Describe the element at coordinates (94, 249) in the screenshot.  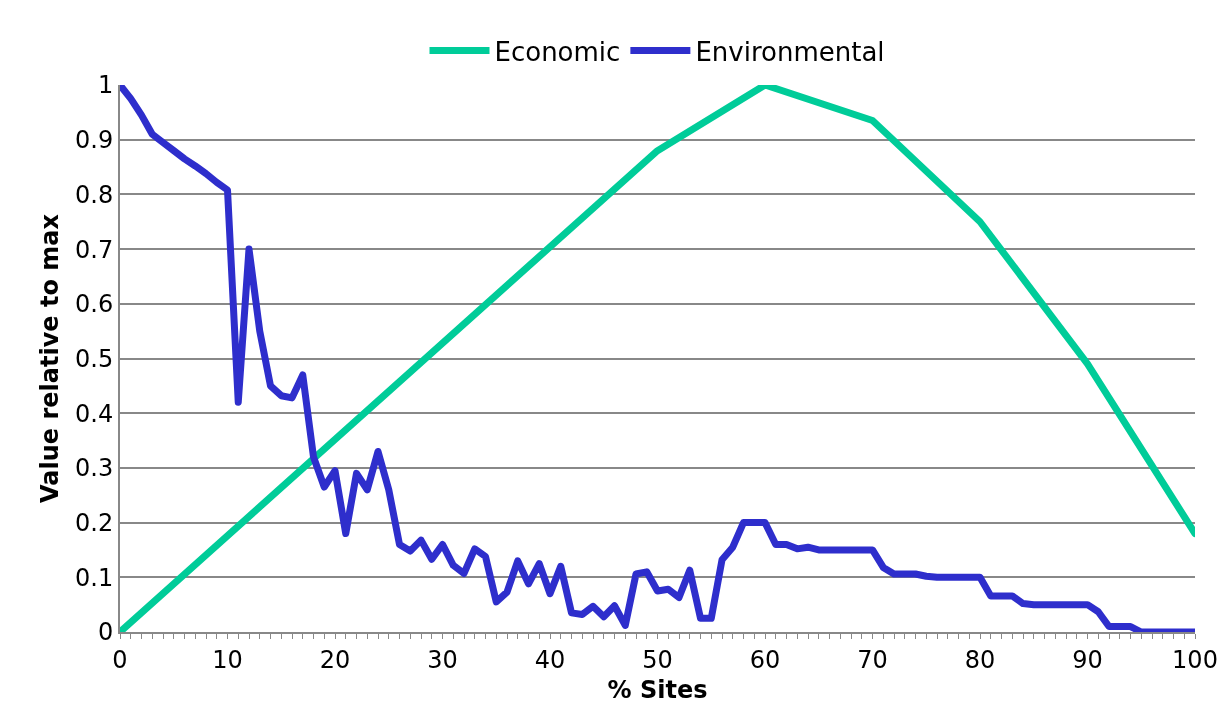
I see `y-tick-label: 0.7` at that location.